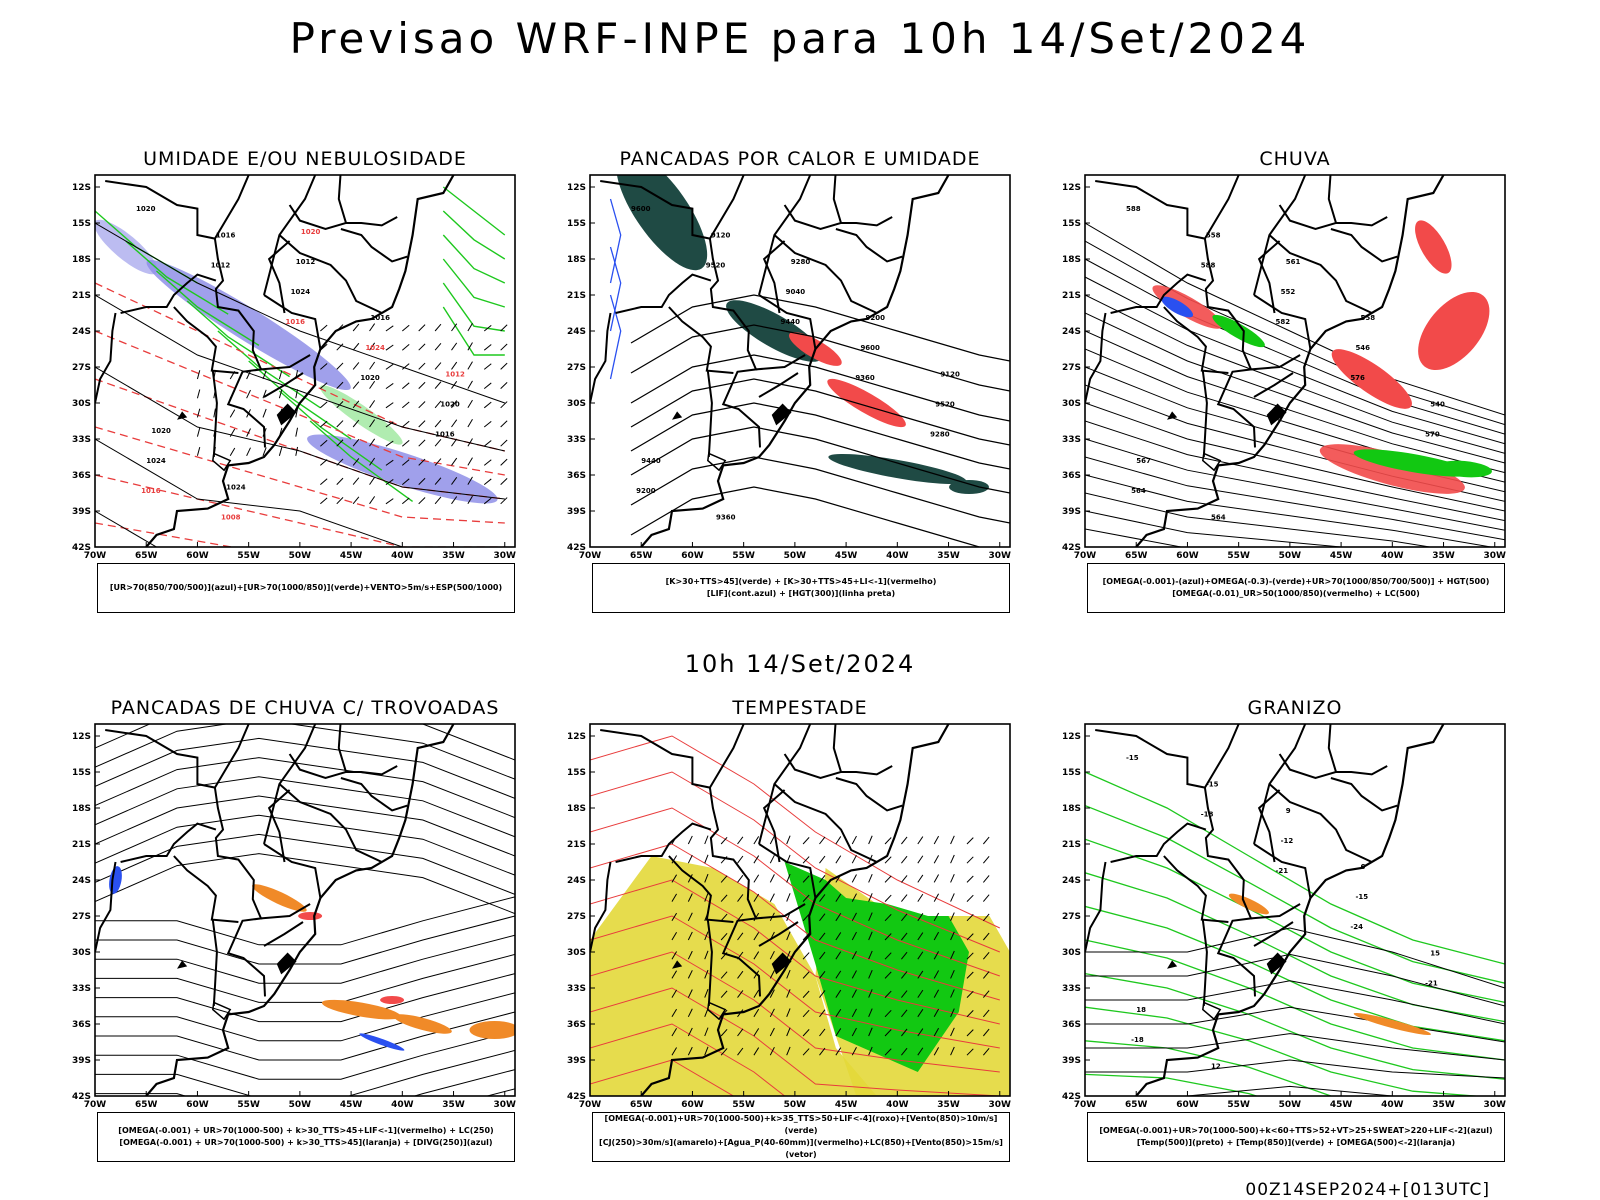 The height and width of the screenshot is (1200, 1600). Describe the element at coordinates (1357, 378) in the screenshot. I see `contour-label: 576` at that location.